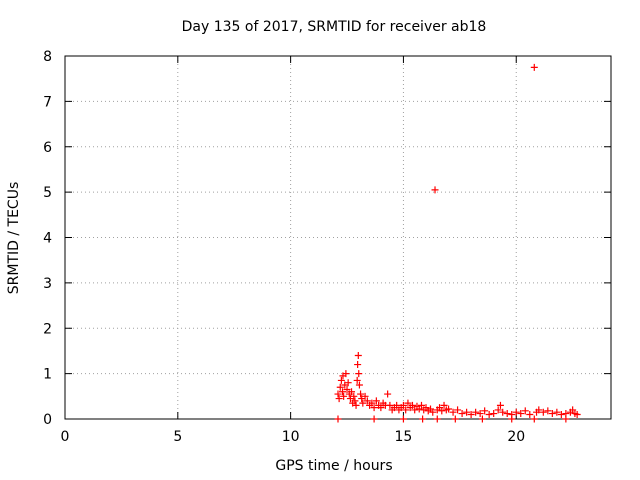 This screenshot has height=480, width=640. I want to click on y-tick-label: 7, so click(47, 102).